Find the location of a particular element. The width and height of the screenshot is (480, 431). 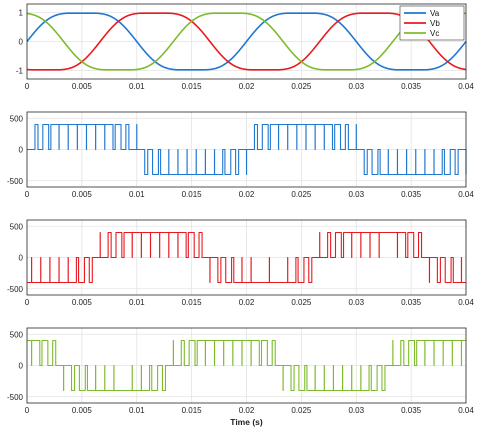

x-axis-title: Time (s) is located at coordinates (246, 422).